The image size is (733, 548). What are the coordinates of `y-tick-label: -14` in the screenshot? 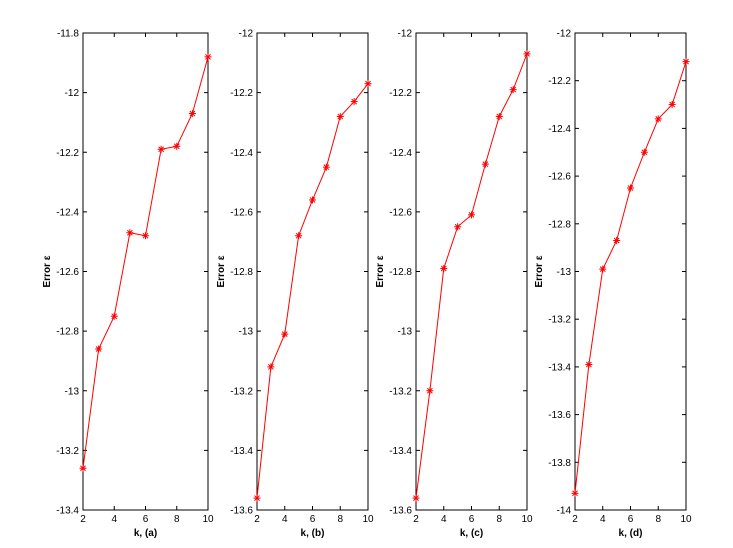 It's located at (564, 511).